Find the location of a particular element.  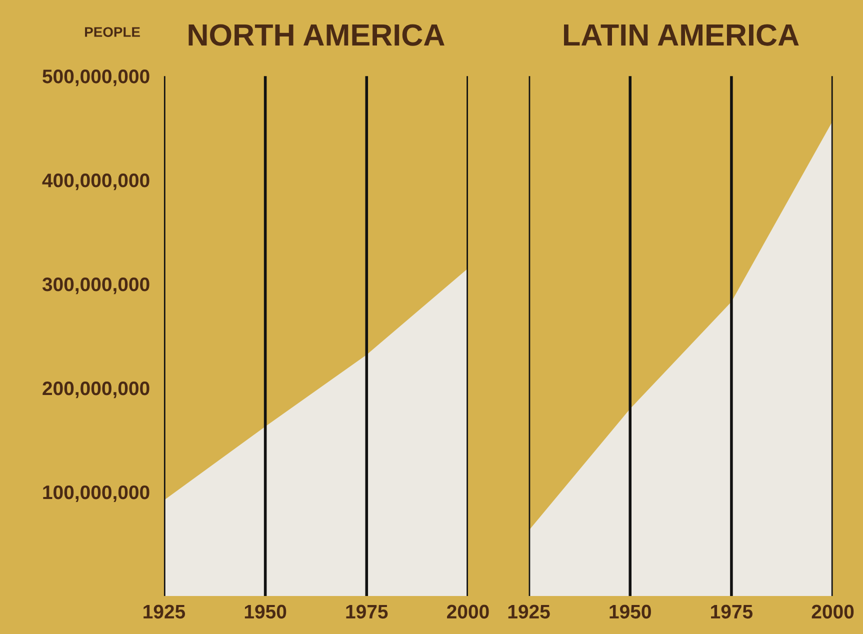

y-tick-label: 300,000,000 is located at coordinates (96, 286).